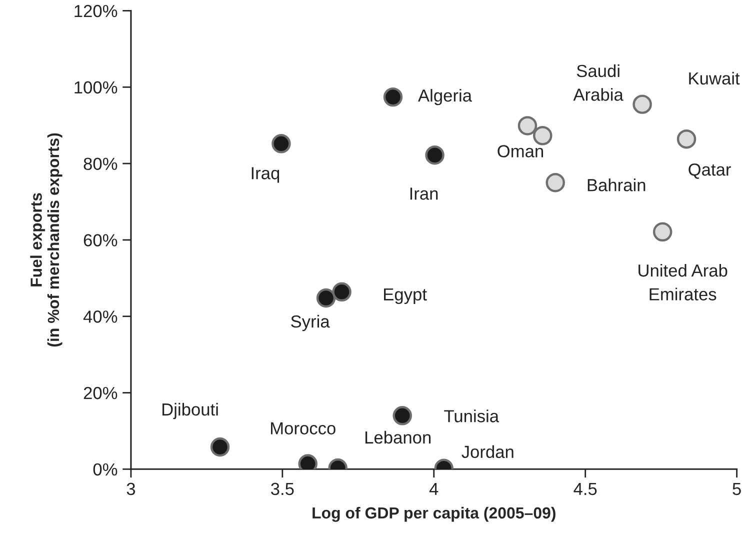 Image resolution: width=742 pixels, height=550 pixels. What do you see at coordinates (101, 164) in the screenshot?
I see `y-tick-label: 80%` at bounding box center [101, 164].